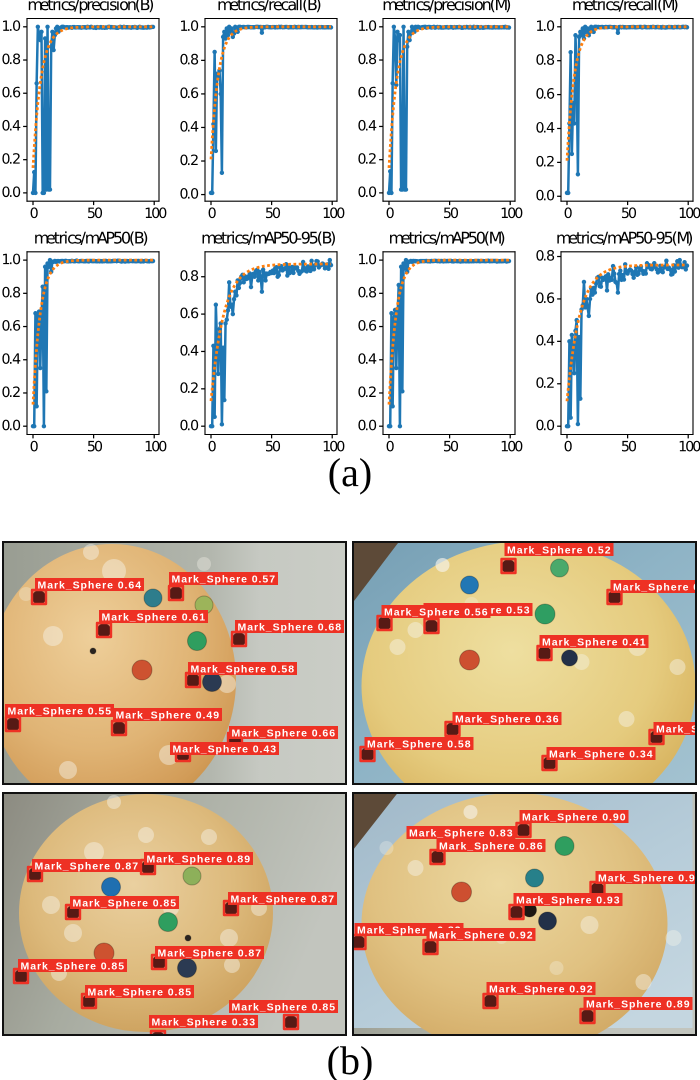 The image size is (700, 1080). Describe the element at coordinates (225, 749) in the screenshot. I see `svg-text: Mark_Sphere 0.43` at that location.